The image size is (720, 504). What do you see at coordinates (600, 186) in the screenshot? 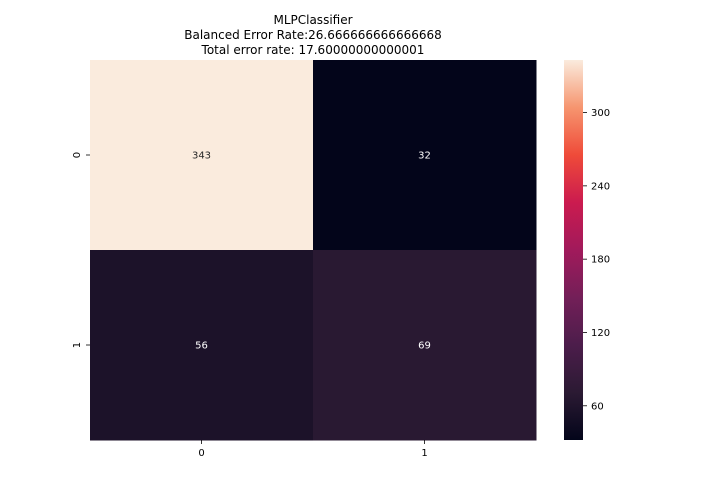
I see `colorbar-tick-label-3: 240` at bounding box center [600, 186].